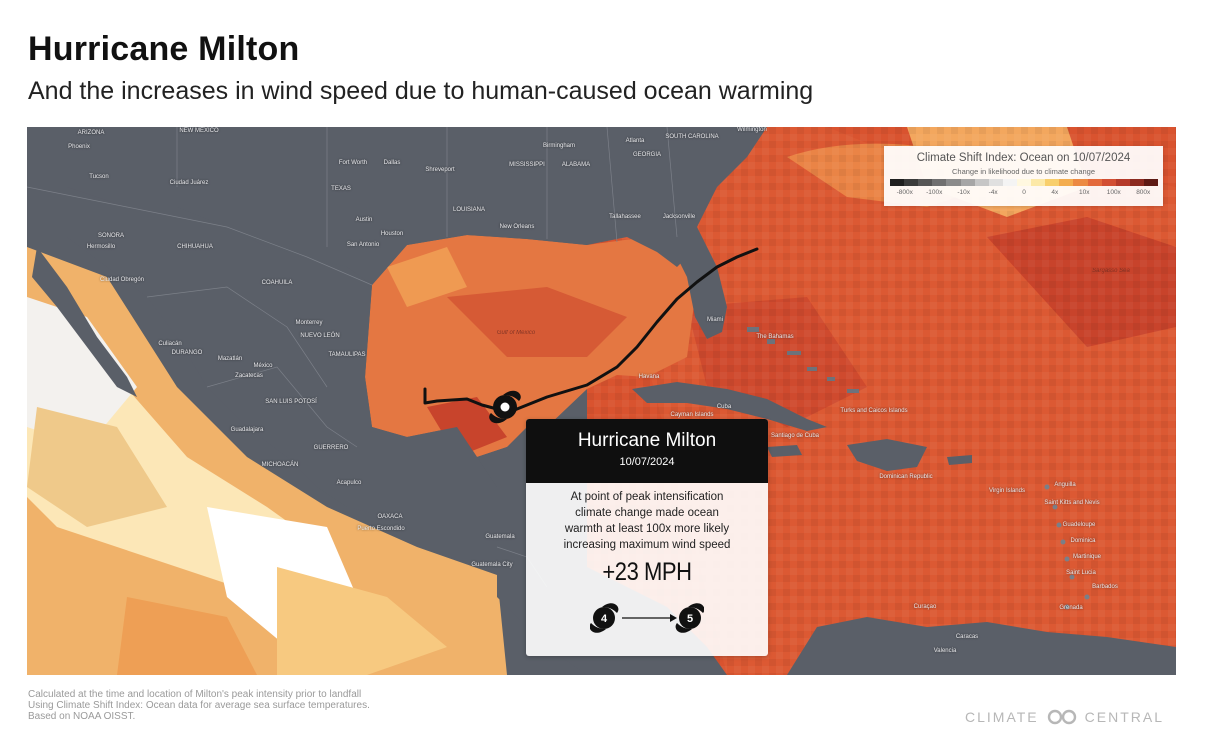 The height and width of the screenshot is (752, 1206). I want to click on place-label: Dominican Republic, so click(906, 477).